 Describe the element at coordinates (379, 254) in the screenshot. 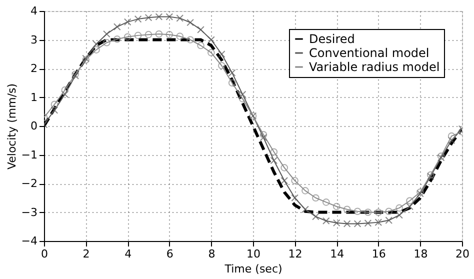

I see `x-tick-label: 16` at that location.